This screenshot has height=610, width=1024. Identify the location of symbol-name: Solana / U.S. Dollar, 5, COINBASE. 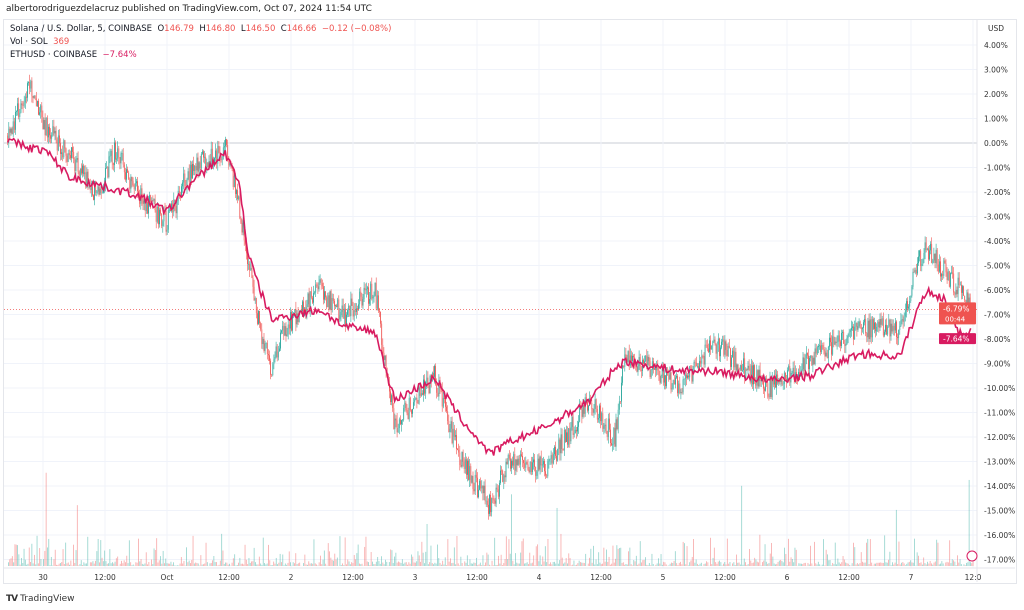
(81, 29).